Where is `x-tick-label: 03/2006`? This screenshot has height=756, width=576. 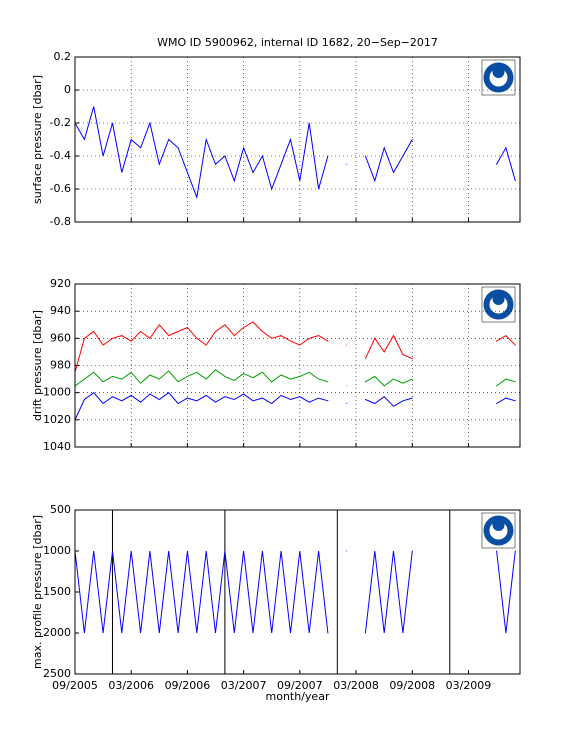 x-tick-label: 03/2006 is located at coordinates (131, 685).